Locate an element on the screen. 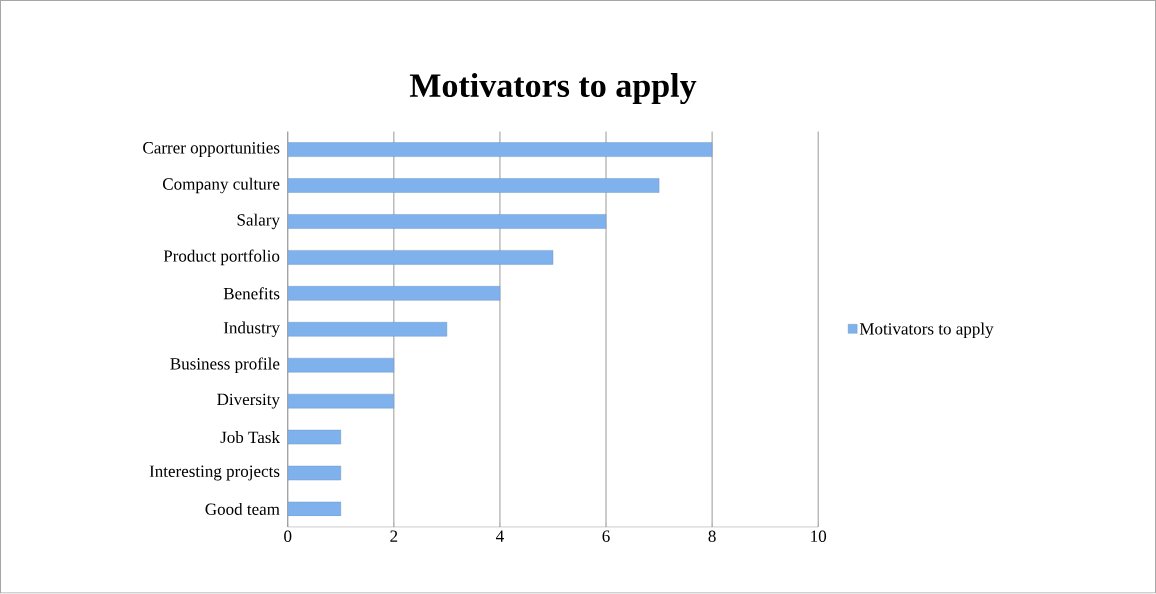 The height and width of the screenshot is (594, 1156). y-tick-label: Business profile is located at coordinates (225, 365).